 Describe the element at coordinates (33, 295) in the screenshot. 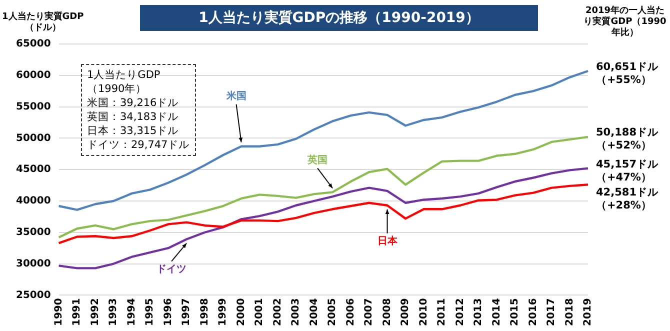

I see `y-tick-label: 25000` at that location.